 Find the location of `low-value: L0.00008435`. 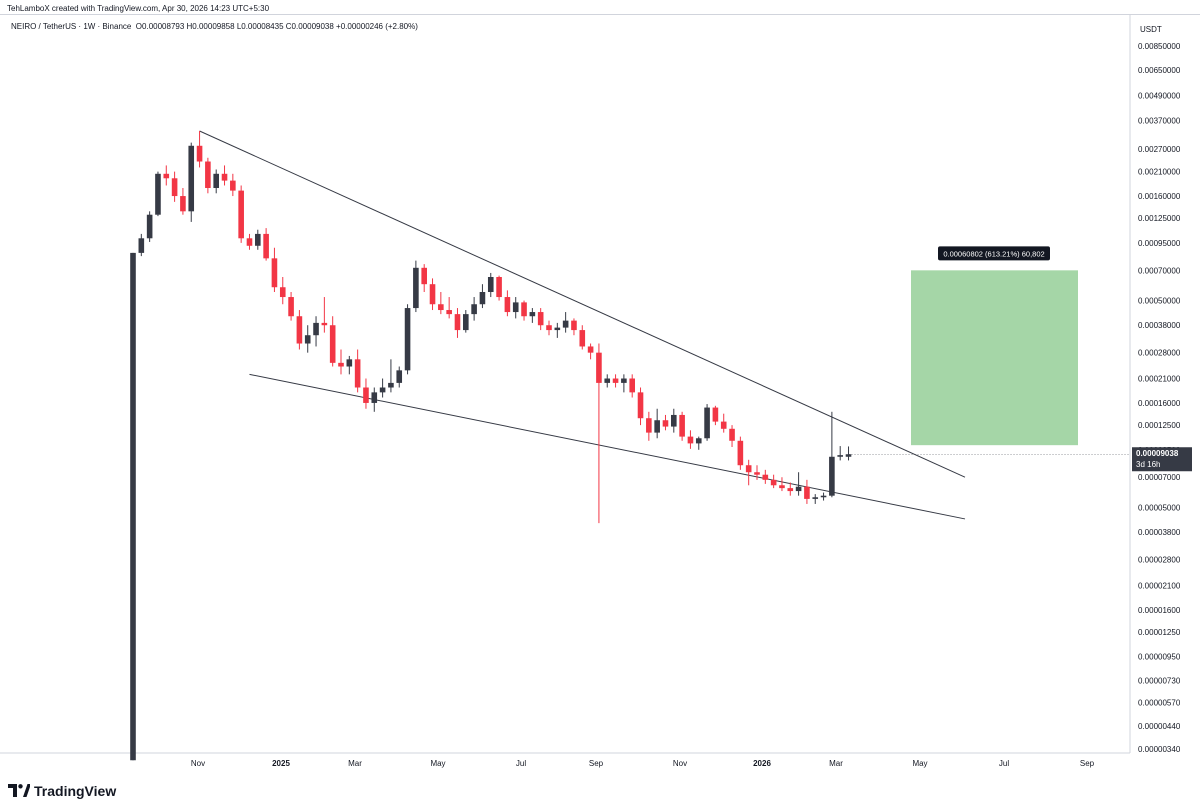

low-value: L0.00008435 is located at coordinates (260, 26).